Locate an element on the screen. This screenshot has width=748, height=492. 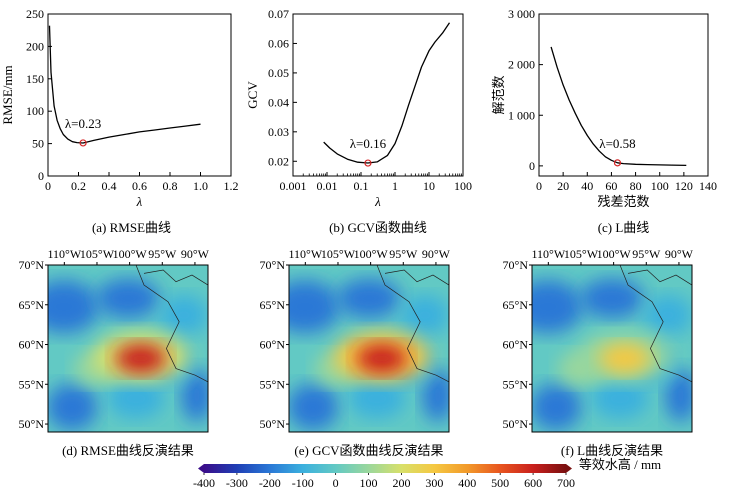
subplot-caption: (d) RMSE曲线反演结果 is located at coordinates (128, 450).